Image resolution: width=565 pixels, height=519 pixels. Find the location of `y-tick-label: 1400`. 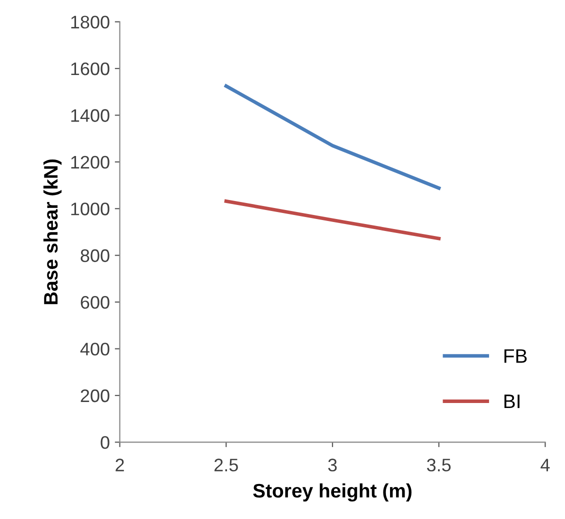

y-tick-label: 1400 is located at coordinates (90, 115).